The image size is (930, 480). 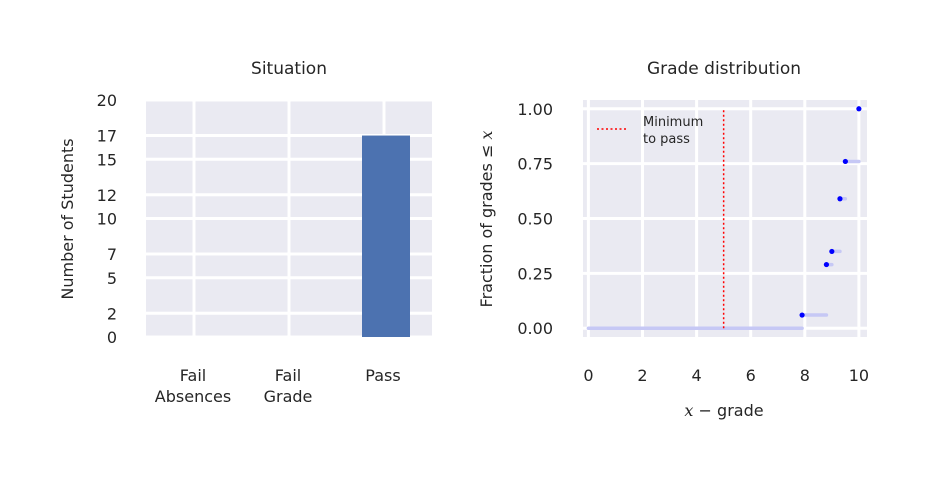 I want to click on ecdf-y-axis-label: Fraction of grades ≤ x, so click(x=486, y=219).